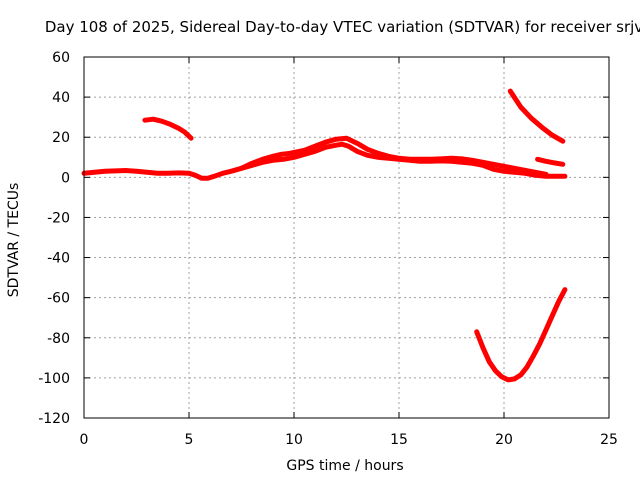 This screenshot has width=640, height=480. What do you see at coordinates (294, 440) in the screenshot?
I see `x-tick-label: 10` at bounding box center [294, 440].